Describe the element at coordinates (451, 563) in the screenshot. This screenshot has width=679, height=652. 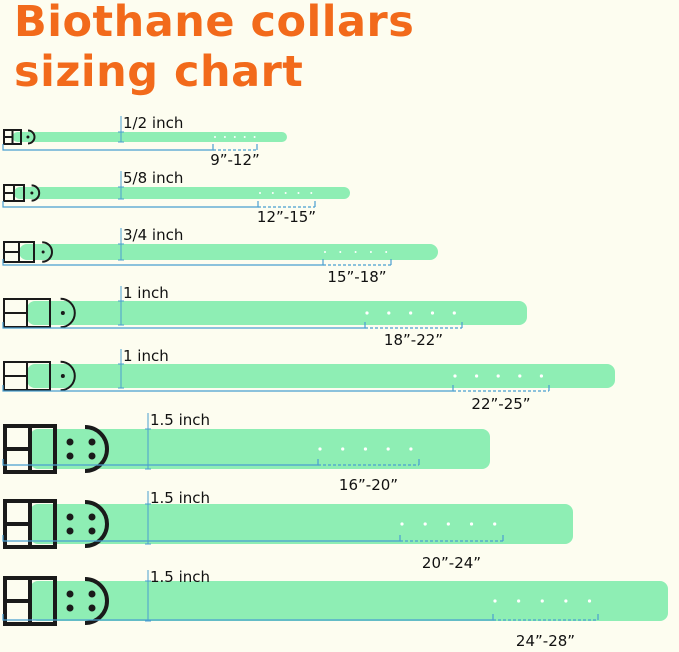
I see `range-label: 20”-24”` at that location.